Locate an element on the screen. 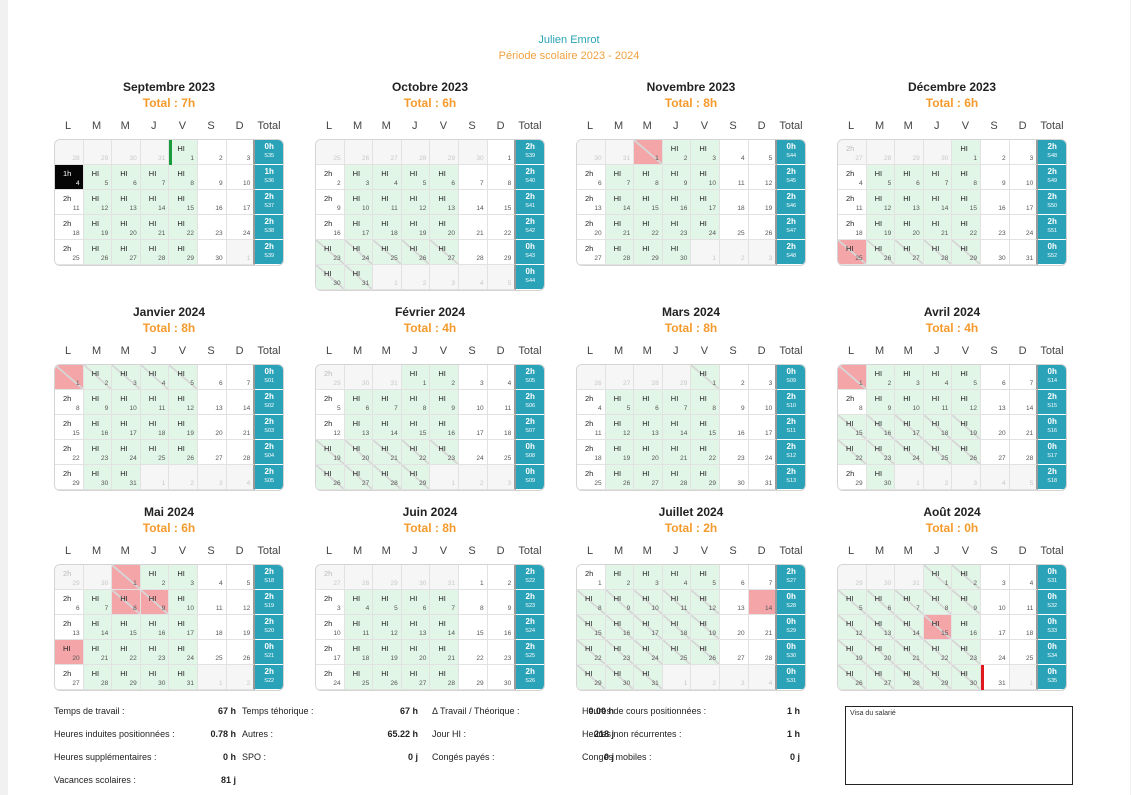 This screenshot has height=795, width=1131. day-cell: 2h 8 is located at coordinates (852, 402).